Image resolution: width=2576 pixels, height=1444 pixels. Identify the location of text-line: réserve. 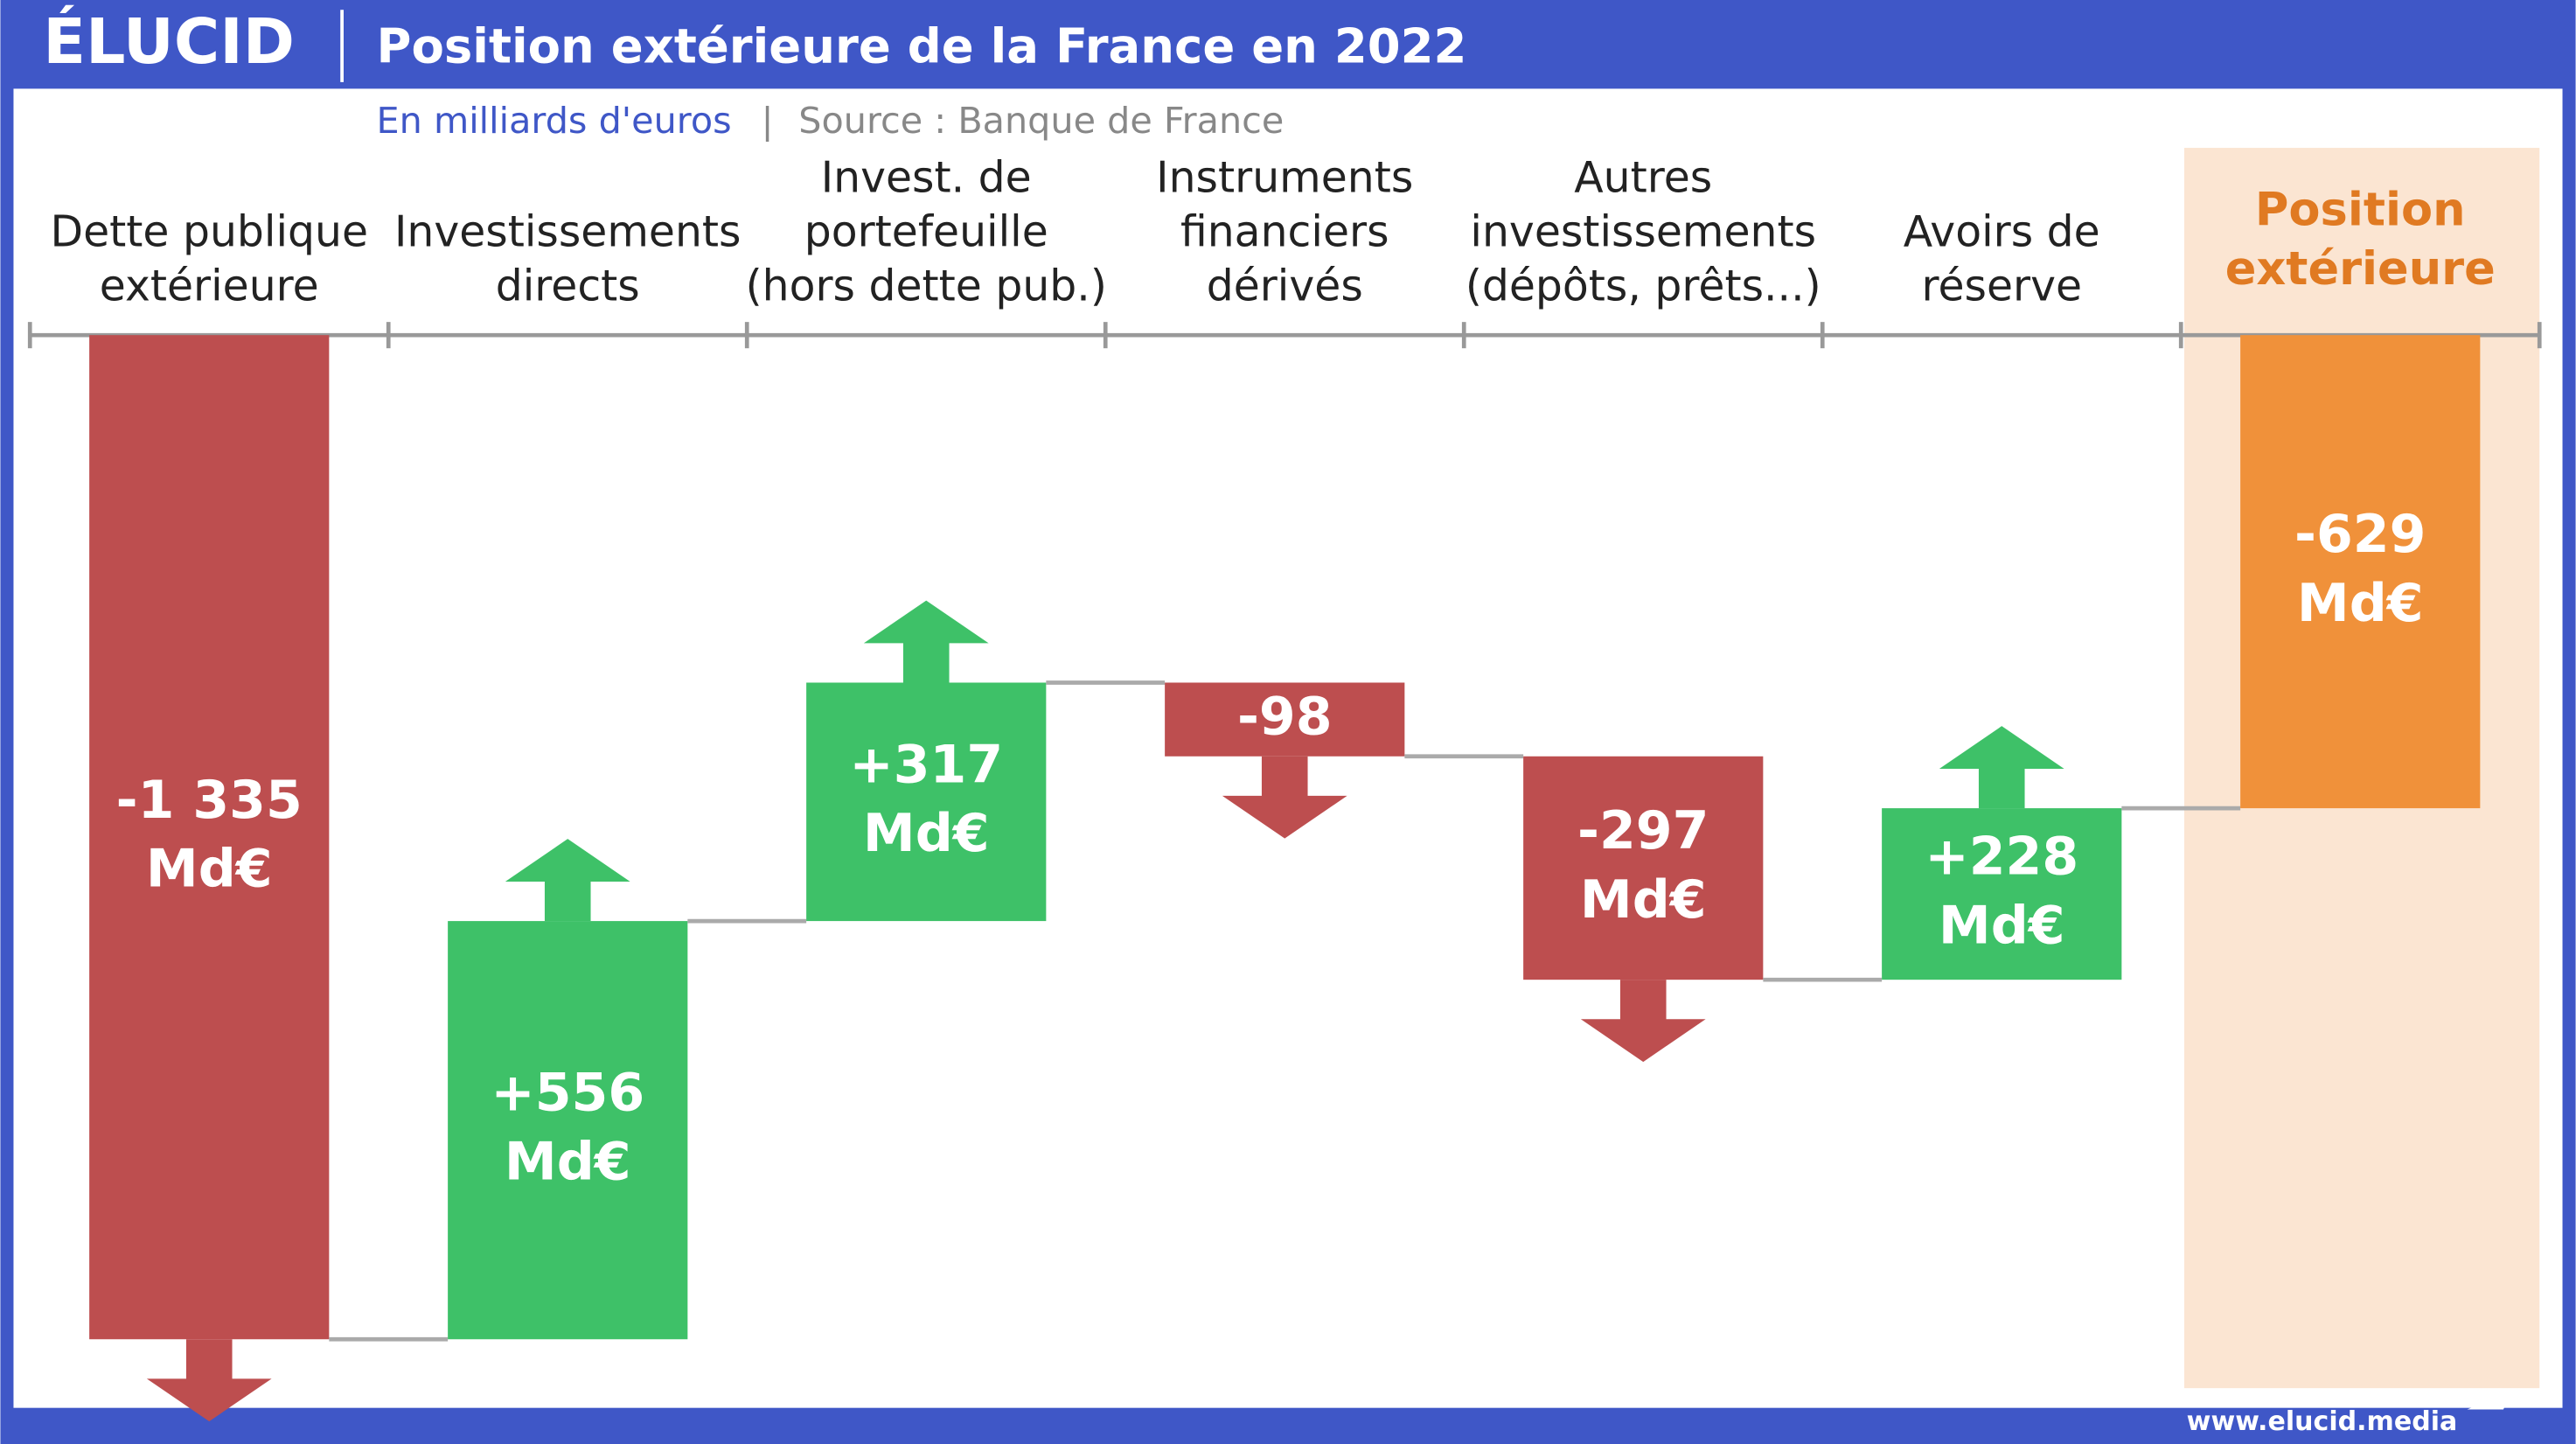
(2001, 286).